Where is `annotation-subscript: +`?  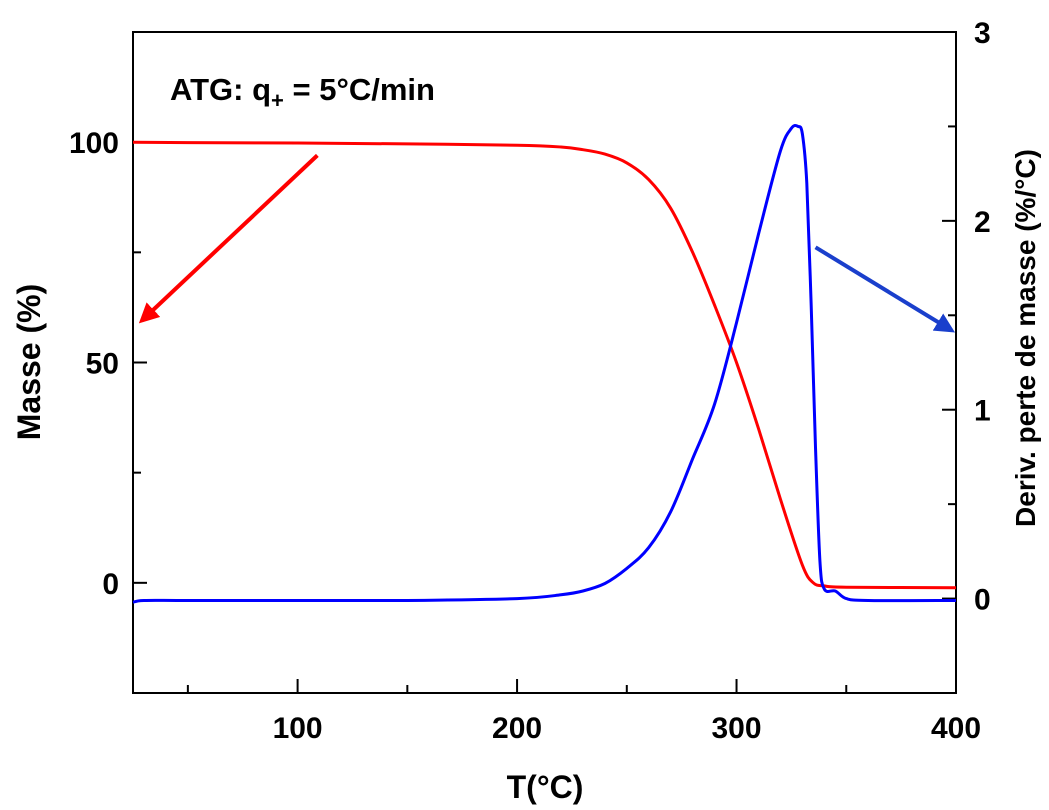
annotation-subscript: + is located at coordinates (277, 100).